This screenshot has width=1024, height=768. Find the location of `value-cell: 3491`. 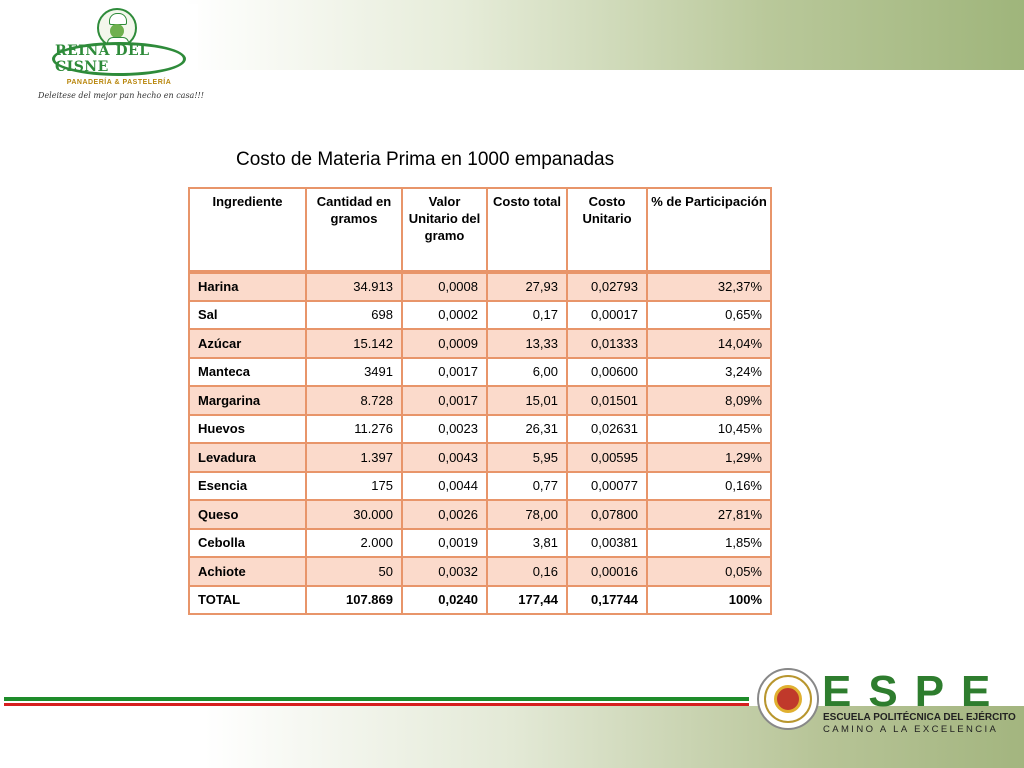

value-cell: 3491 is located at coordinates (354, 371).